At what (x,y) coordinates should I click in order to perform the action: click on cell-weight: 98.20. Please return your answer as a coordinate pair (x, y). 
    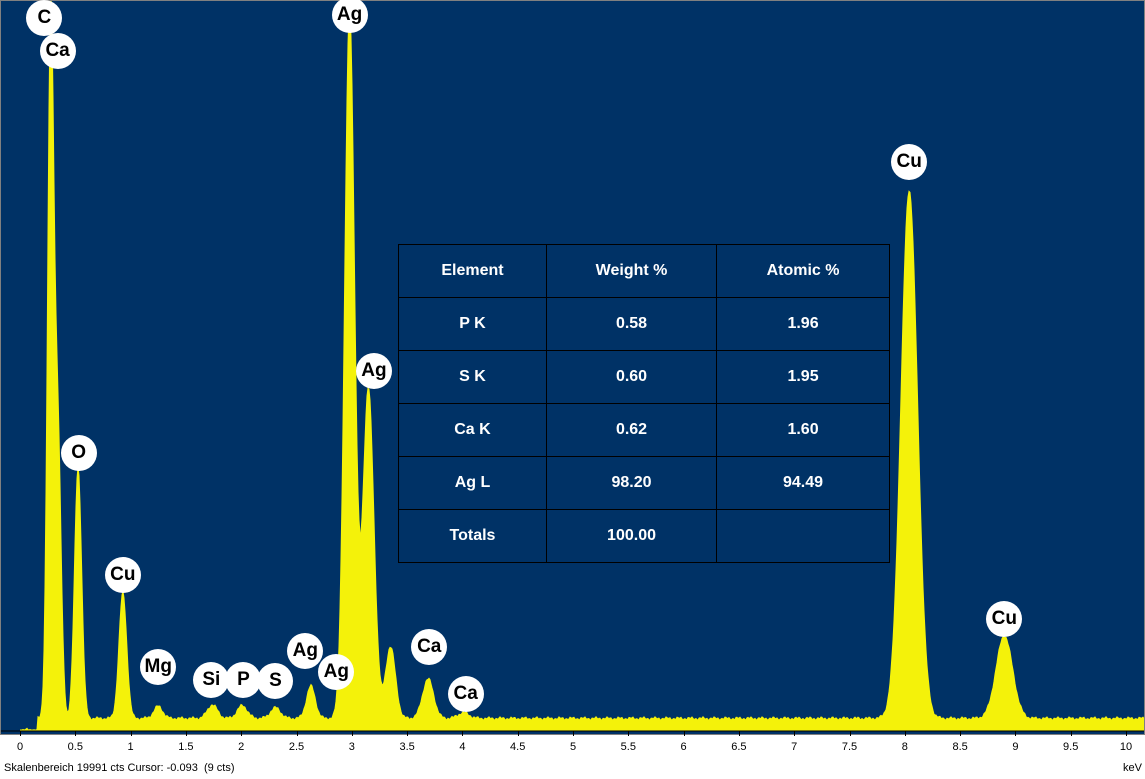
    Looking at the image, I should click on (631, 483).